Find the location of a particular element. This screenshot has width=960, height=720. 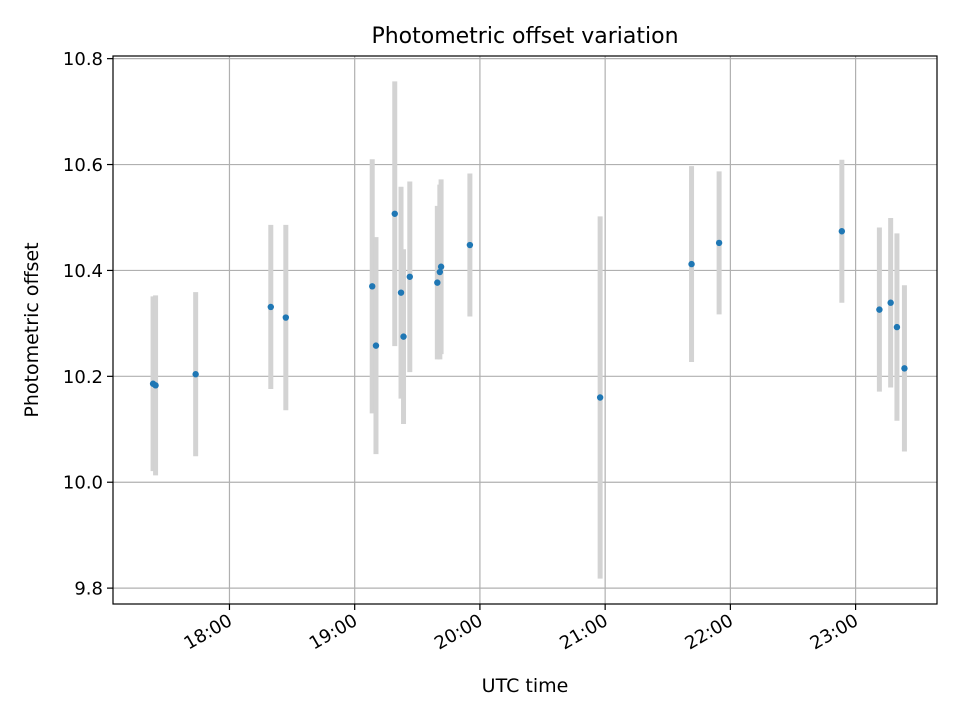

chart-title: Photometric offset variation is located at coordinates (524, 36).